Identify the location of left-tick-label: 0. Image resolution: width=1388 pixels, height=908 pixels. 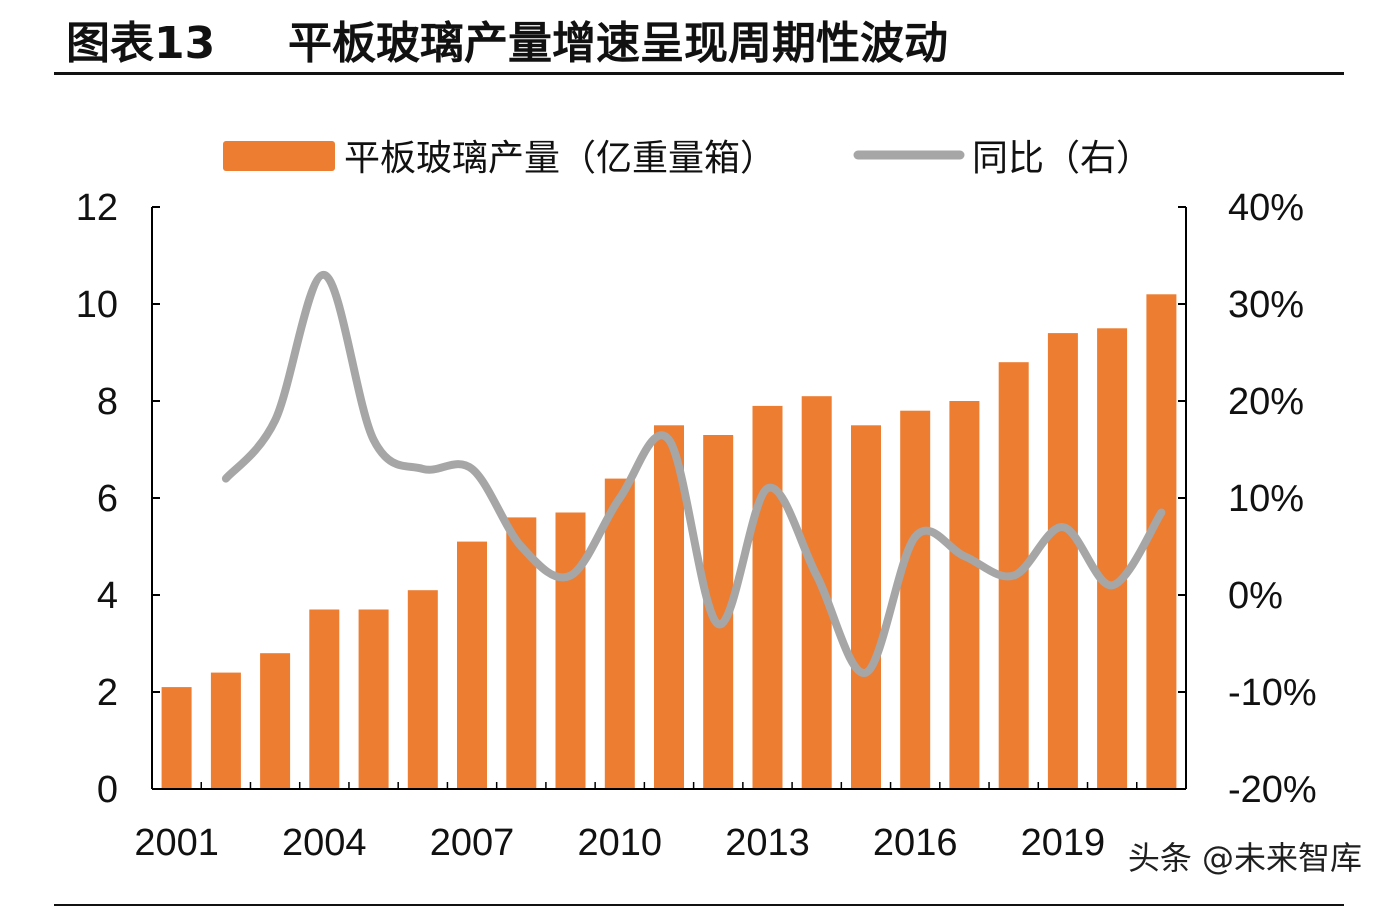
(107, 790).